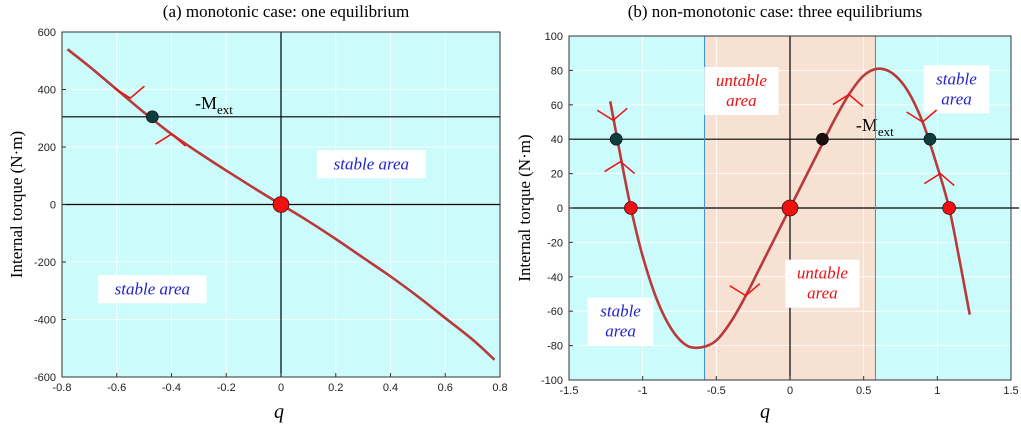  What do you see at coordinates (1010, 391) in the screenshot?
I see `x-tick-label: 1.5` at bounding box center [1010, 391].